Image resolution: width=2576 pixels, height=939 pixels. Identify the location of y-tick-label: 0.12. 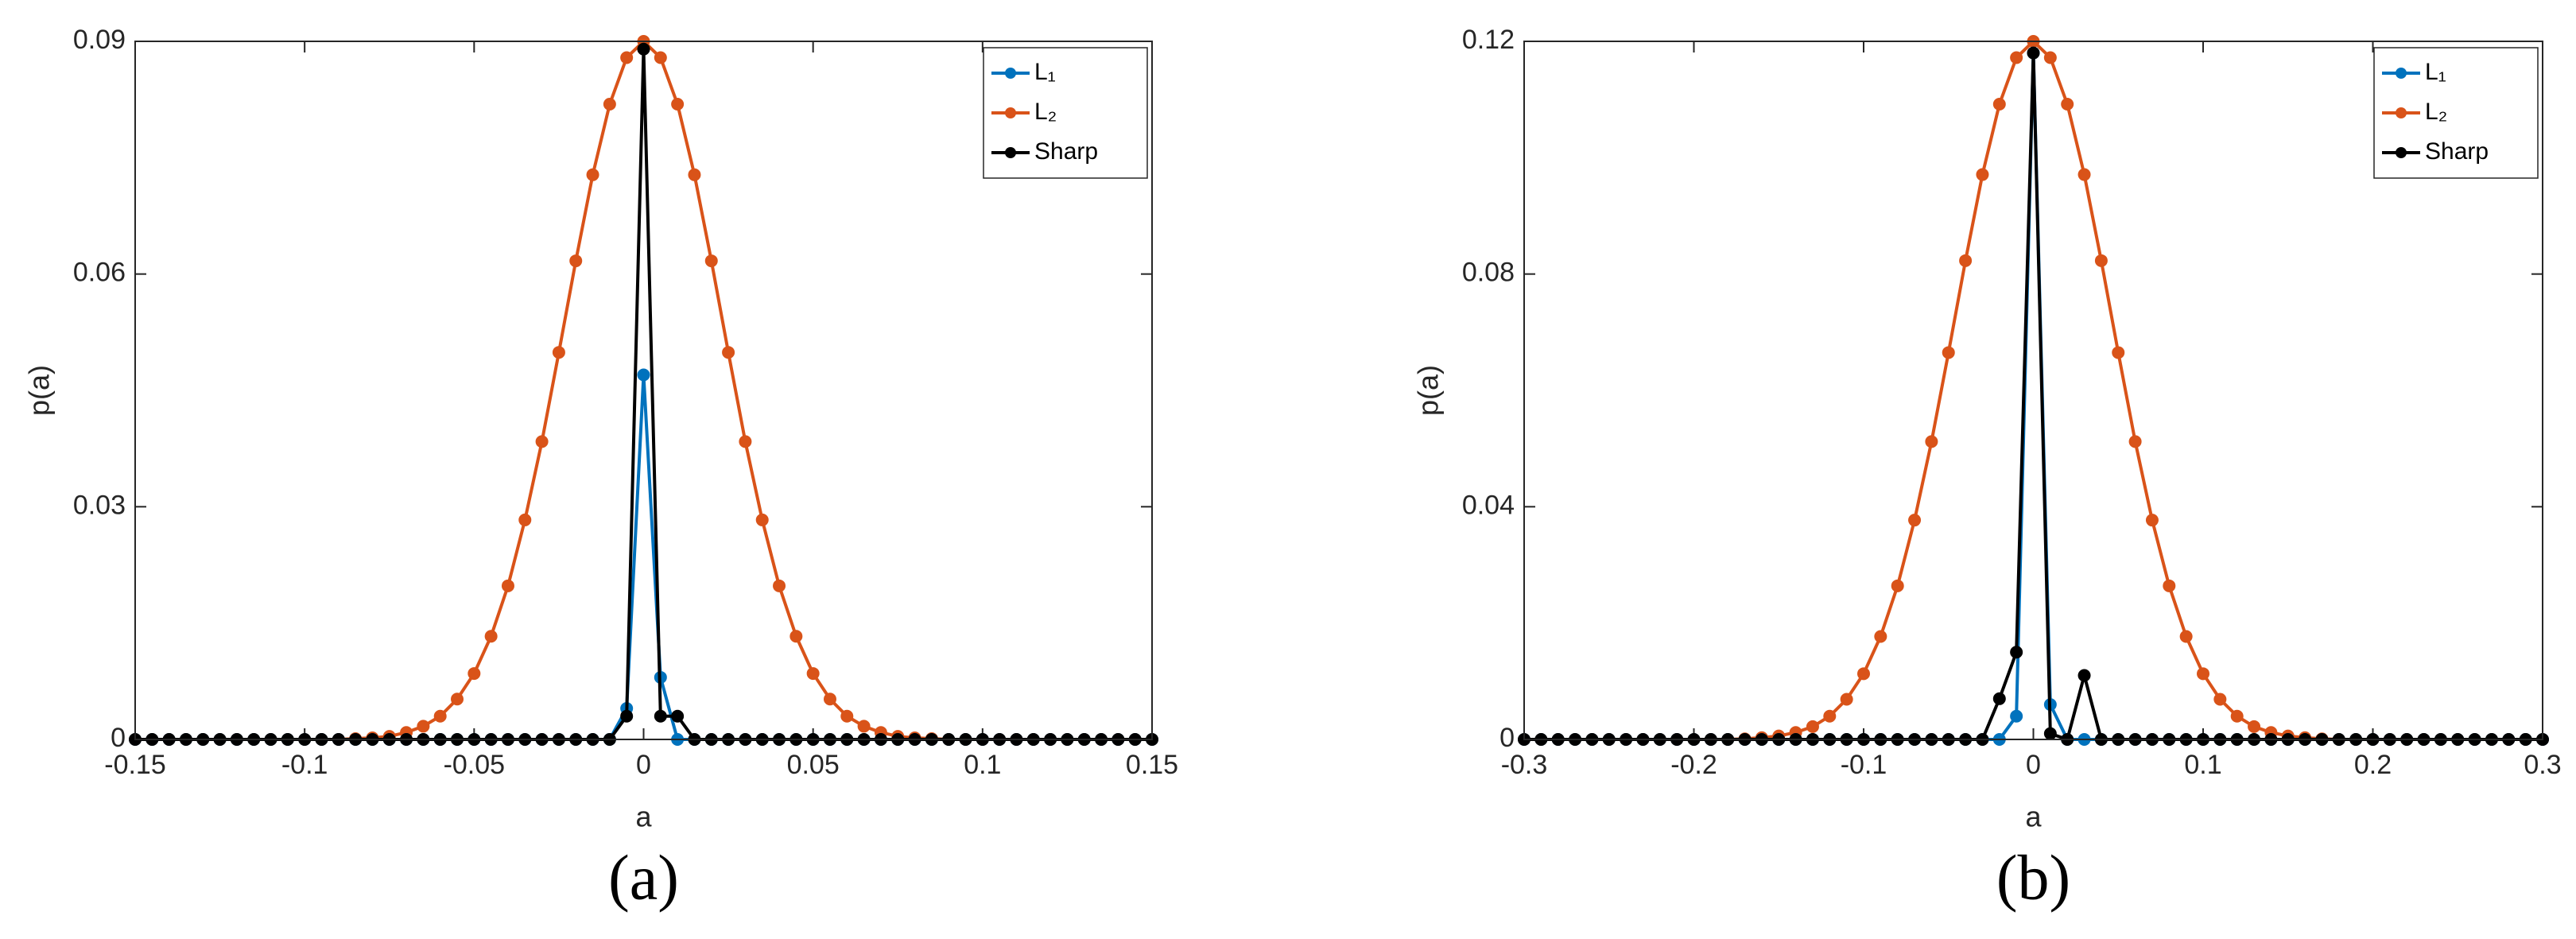
(1489, 40).